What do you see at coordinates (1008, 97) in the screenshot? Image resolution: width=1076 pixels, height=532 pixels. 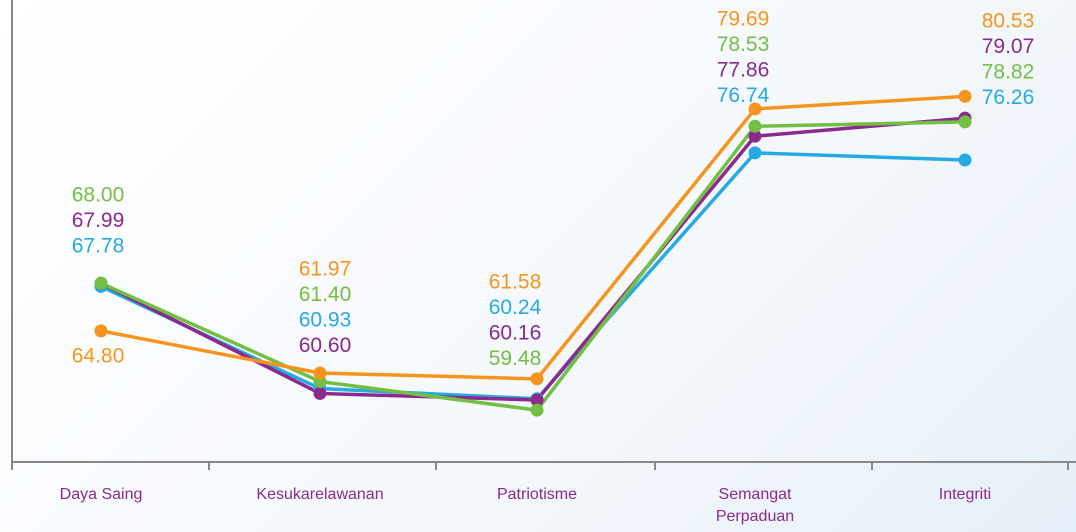 I see `data-label: 76.26` at bounding box center [1008, 97].